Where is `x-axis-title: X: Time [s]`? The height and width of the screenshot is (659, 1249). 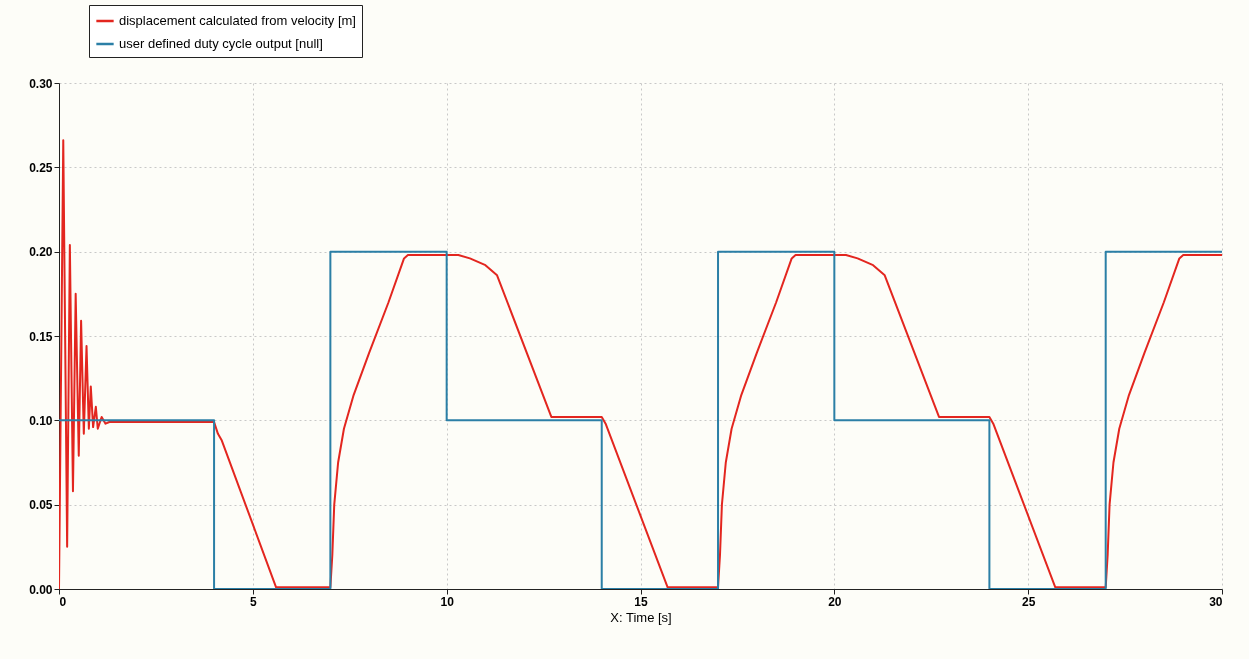
x-axis-title: X: Time [s] is located at coordinates (641, 617).